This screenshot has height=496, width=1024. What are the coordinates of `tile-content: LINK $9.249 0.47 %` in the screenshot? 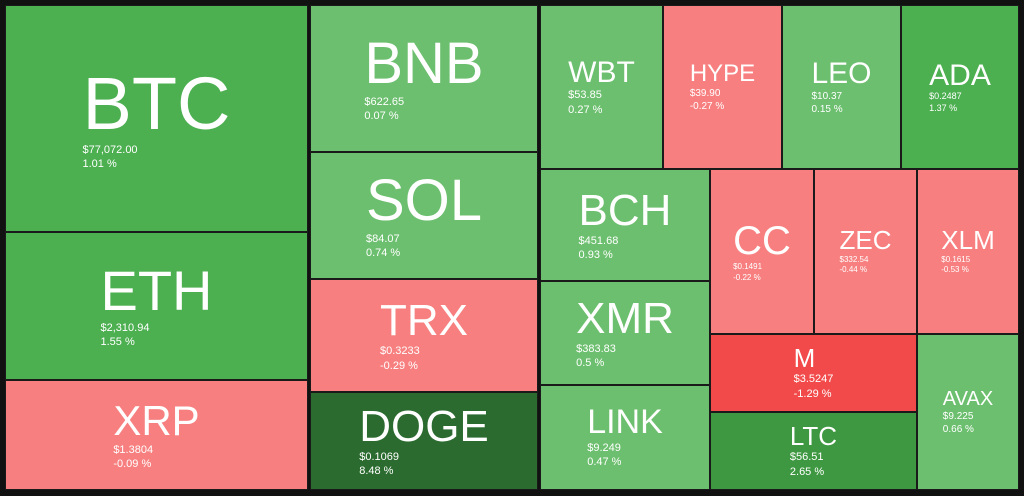 It's located at (625, 437).